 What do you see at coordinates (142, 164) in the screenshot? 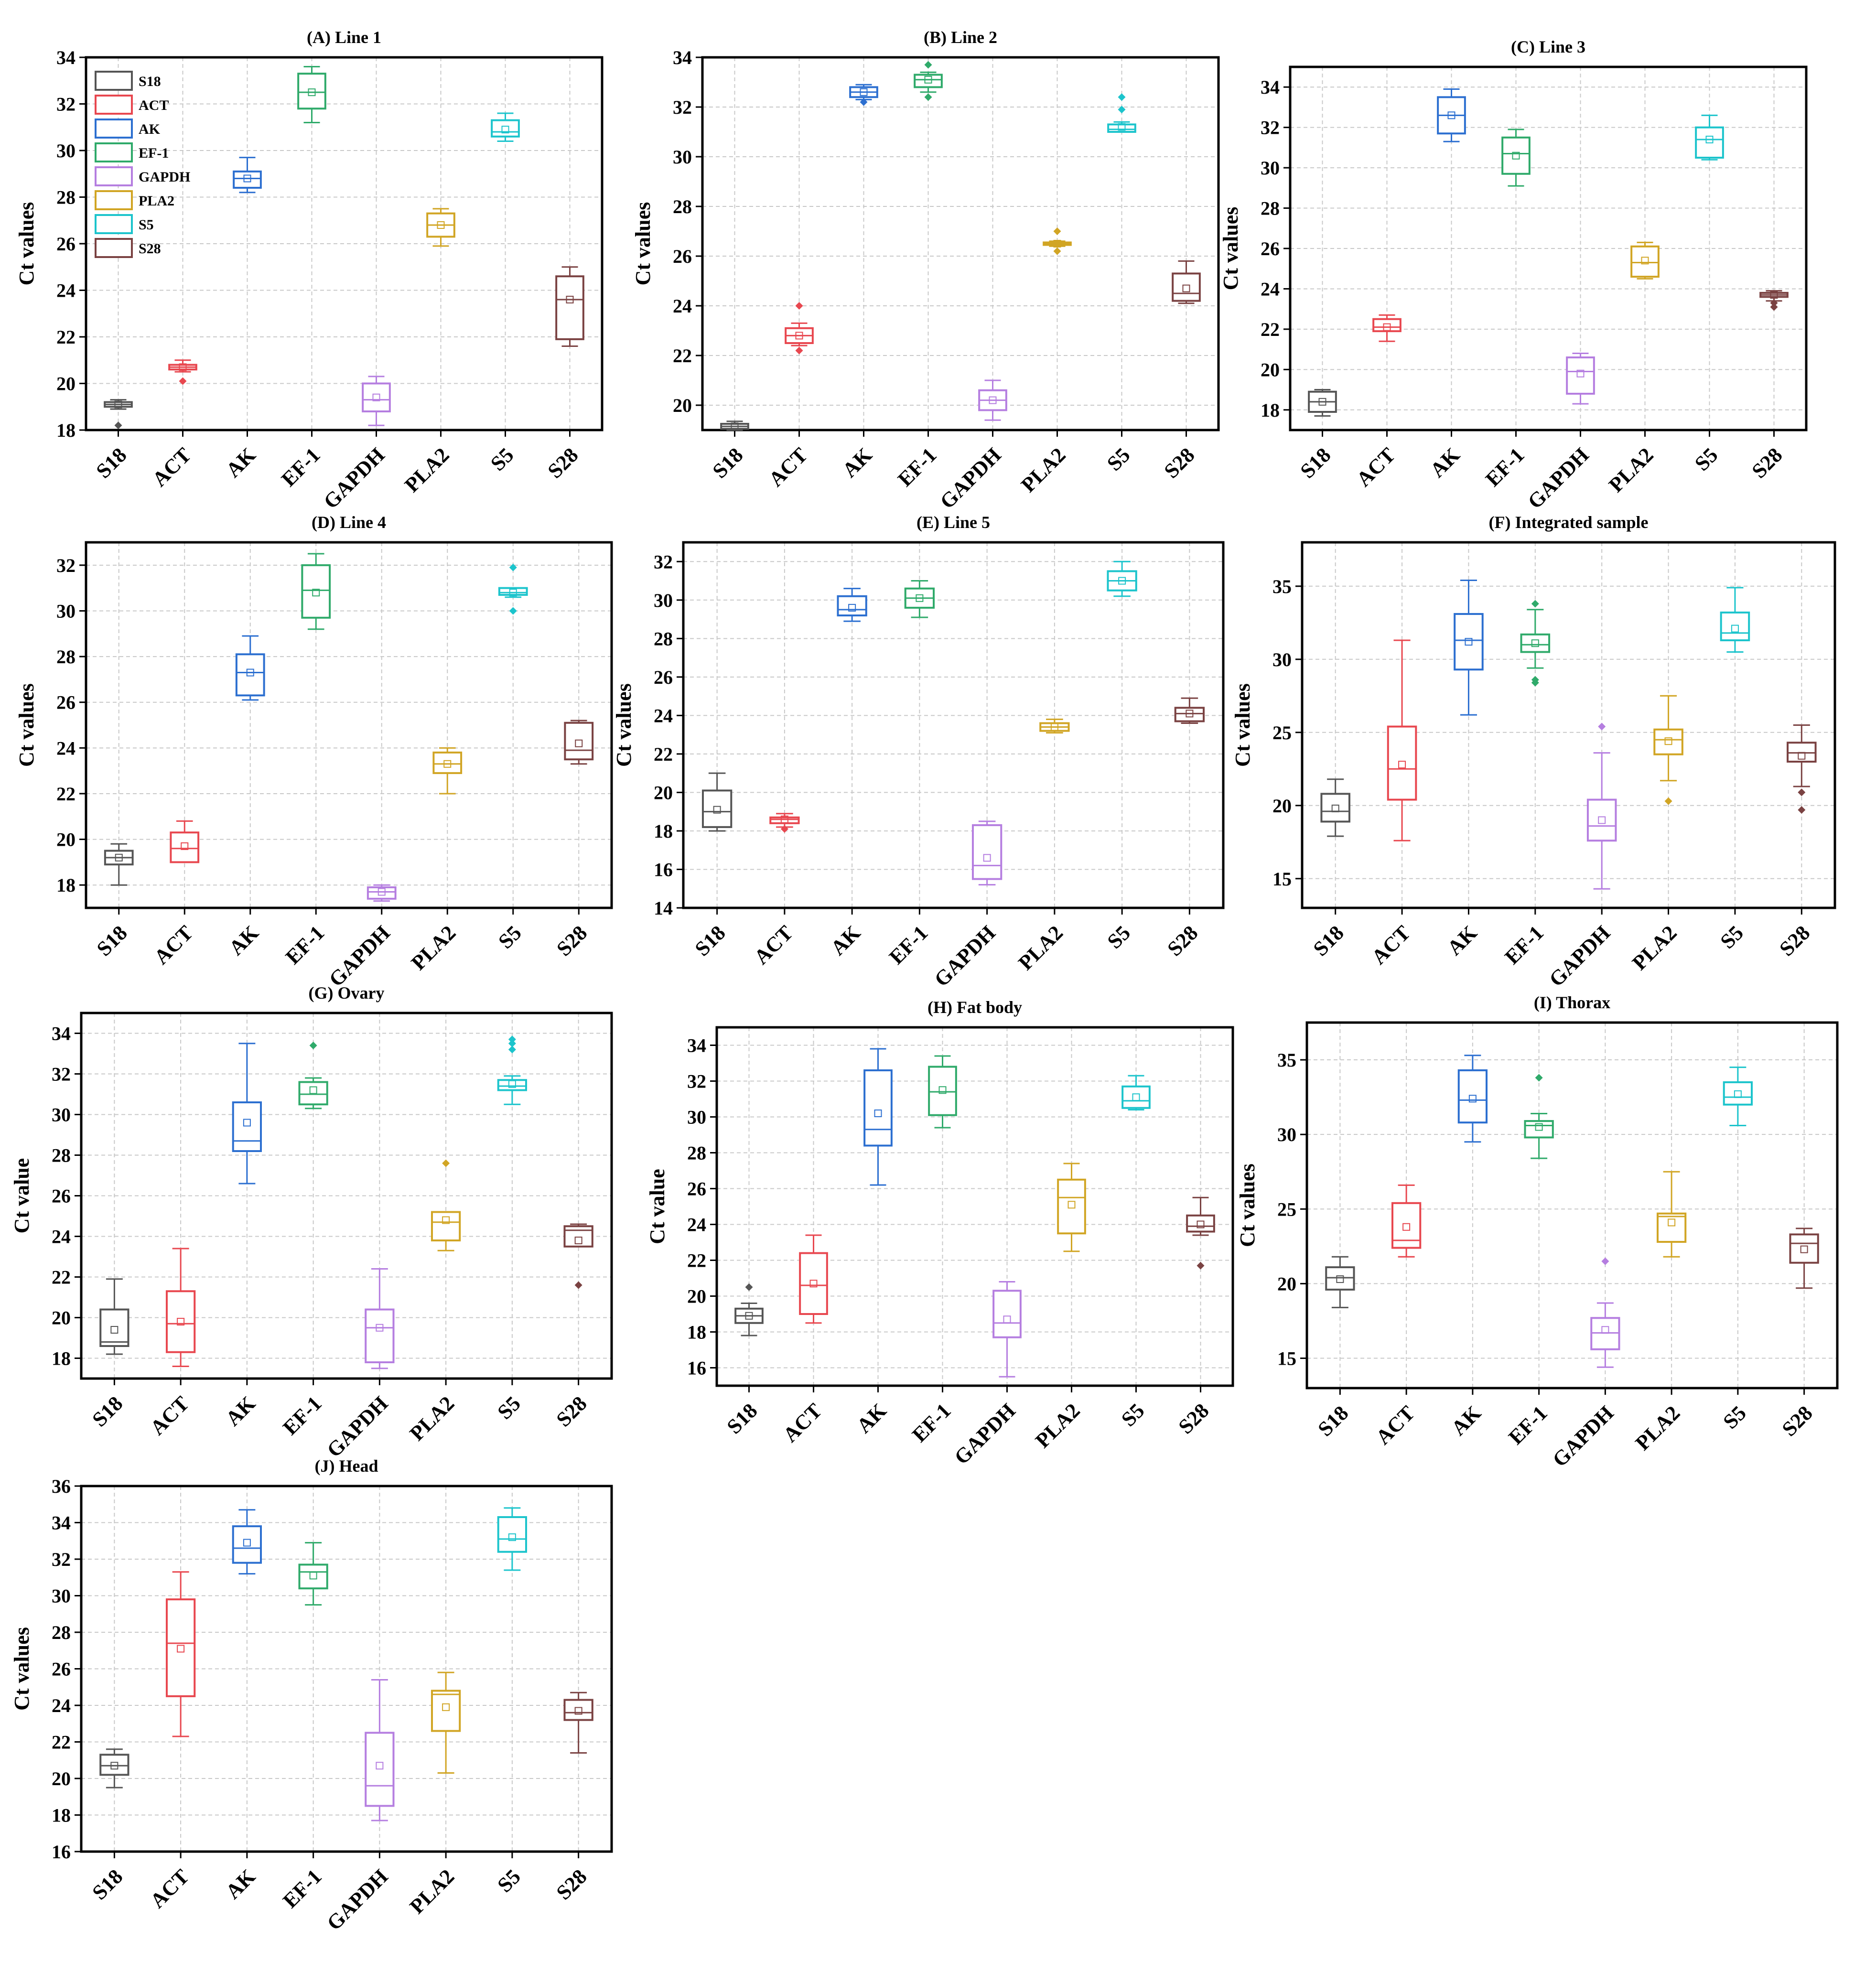
I see `legend: S18 ACT AK EF-1 GAPDH PLA2 S5 S28` at bounding box center [142, 164].